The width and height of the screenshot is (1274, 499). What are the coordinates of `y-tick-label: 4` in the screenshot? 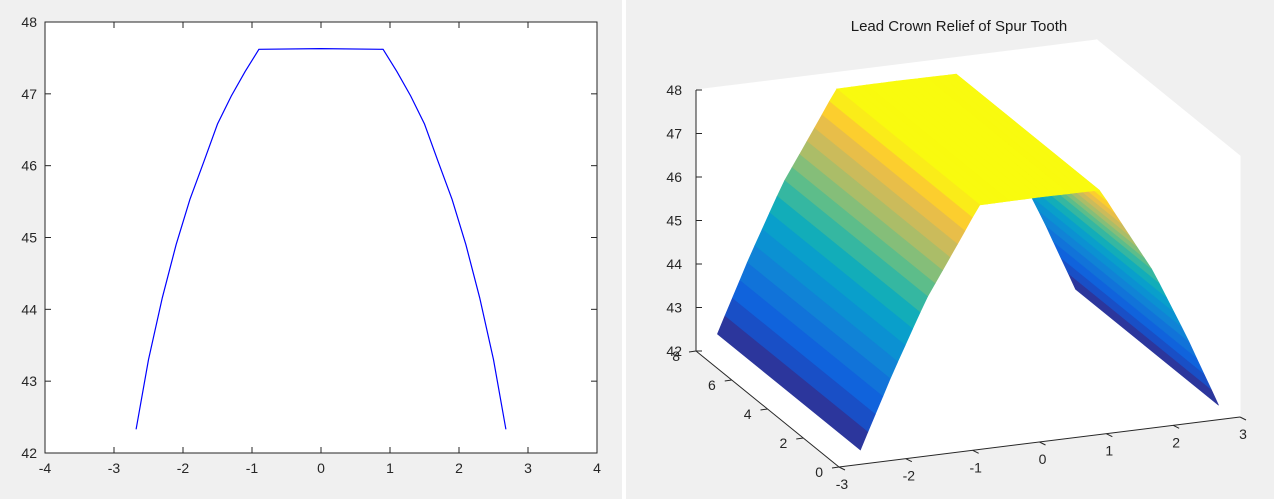 It's located at (748, 414).